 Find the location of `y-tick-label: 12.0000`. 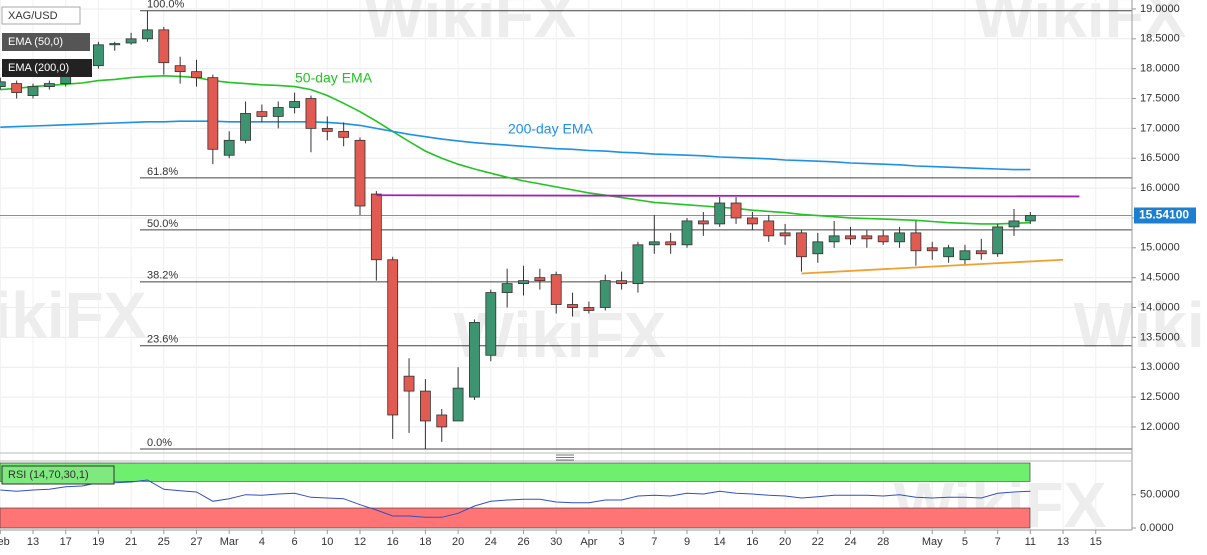

y-tick-label: 12.0000 is located at coordinates (1160, 427).